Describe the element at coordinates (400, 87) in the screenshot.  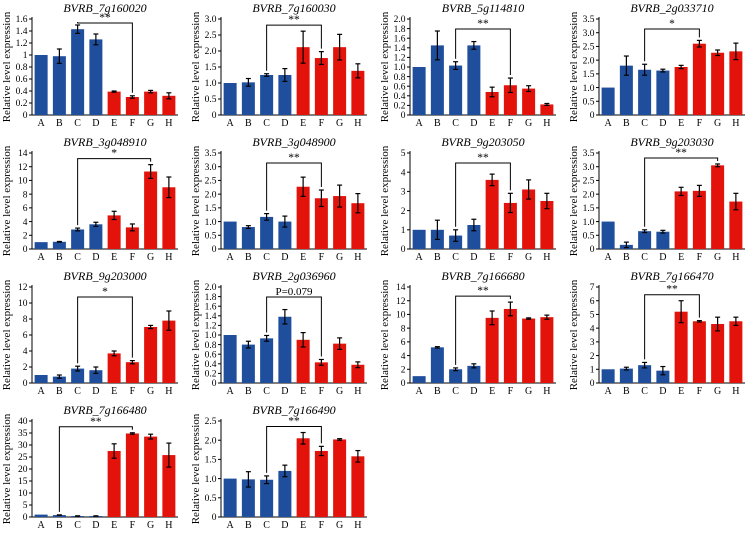
I see `y-tick-label: 0.6` at that location.